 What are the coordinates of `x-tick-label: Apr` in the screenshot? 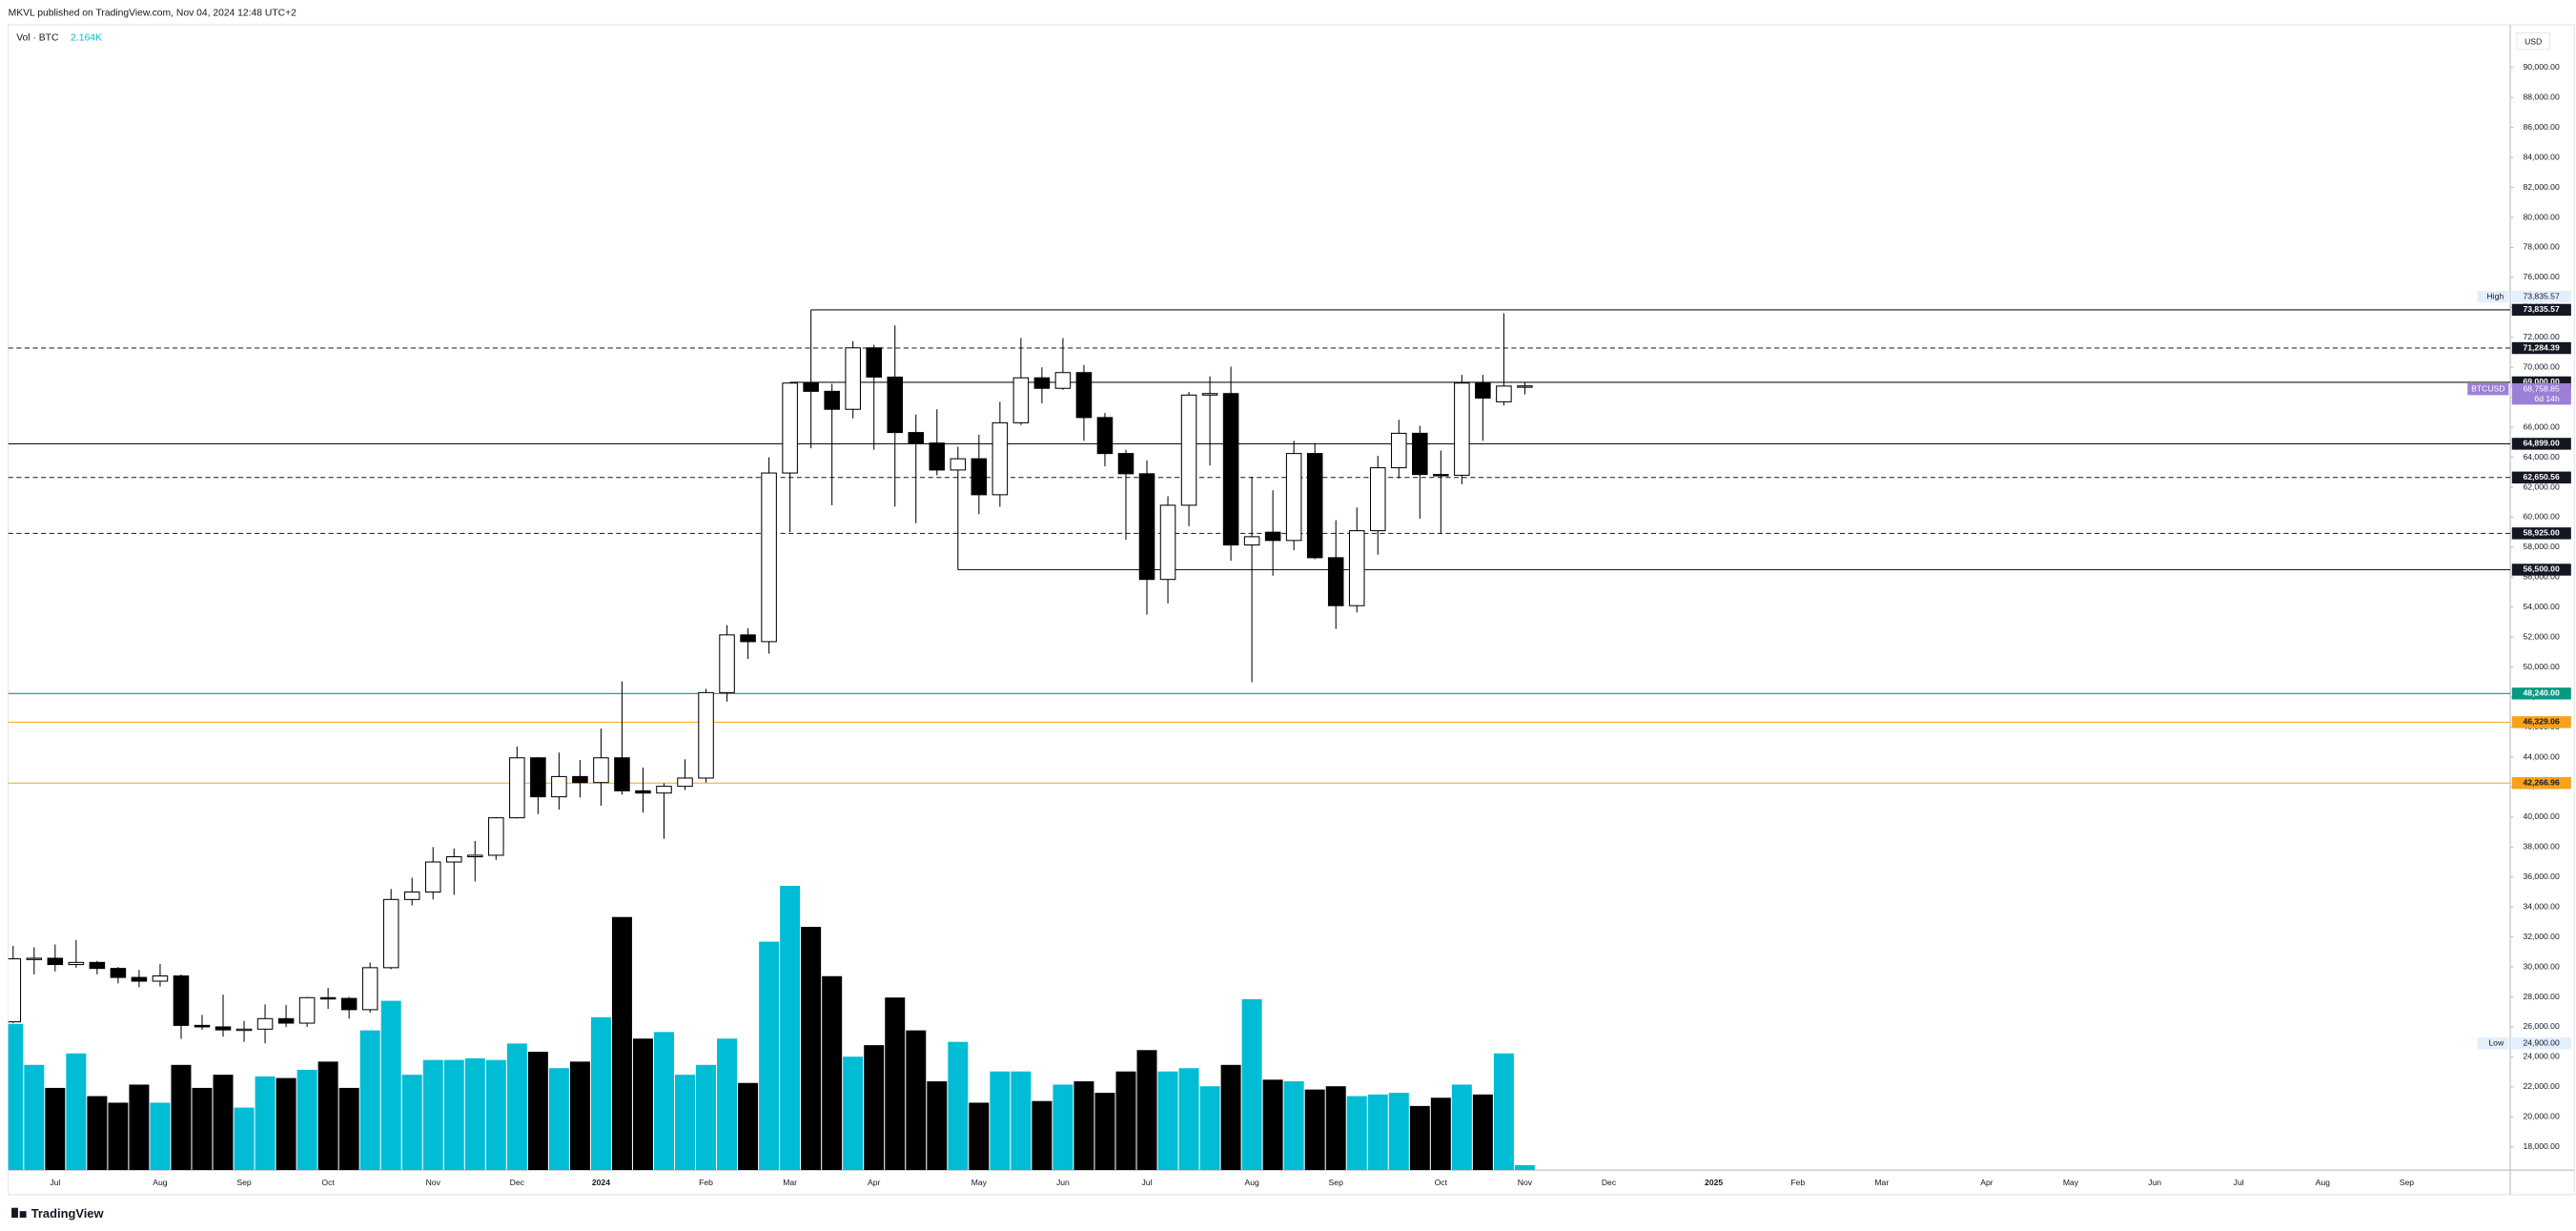 It's located at (874, 1182).